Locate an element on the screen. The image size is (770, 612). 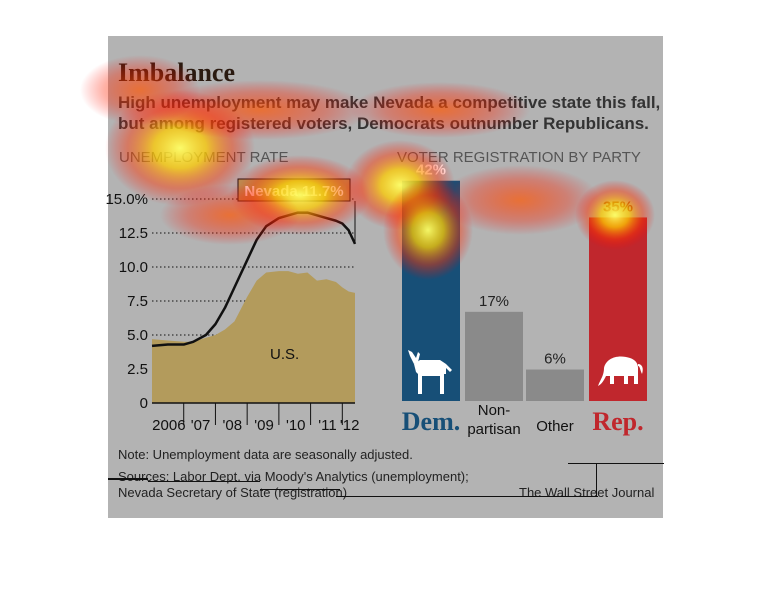
bar-value-label: 6% is located at coordinates (555, 359).